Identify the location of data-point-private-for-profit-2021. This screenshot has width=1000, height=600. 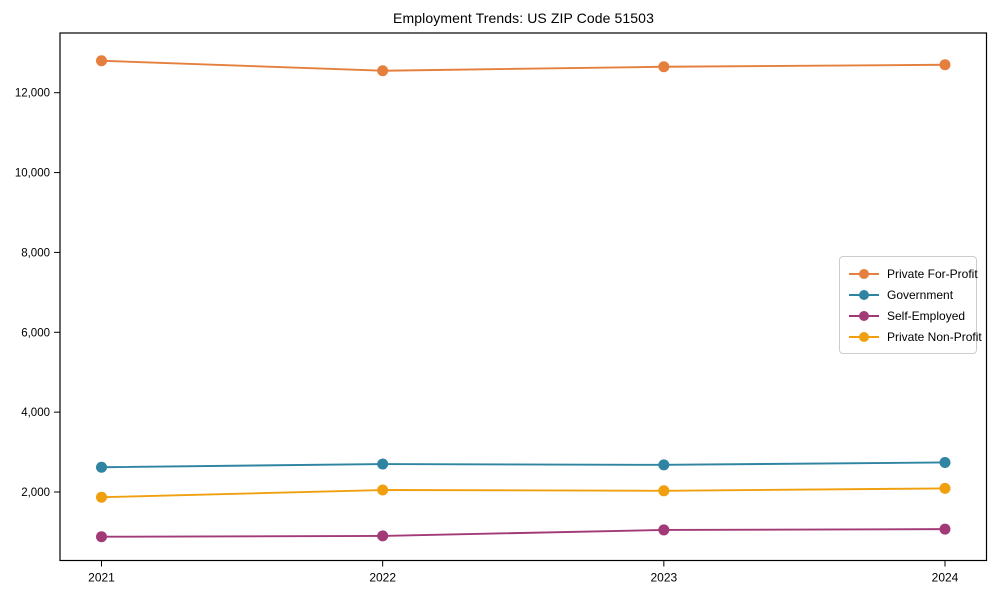
(101, 61).